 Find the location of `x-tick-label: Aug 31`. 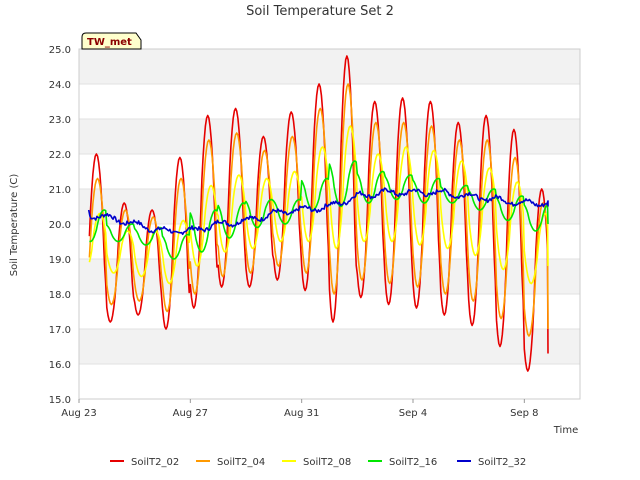

x-tick-label: Aug 31 is located at coordinates (301, 413).